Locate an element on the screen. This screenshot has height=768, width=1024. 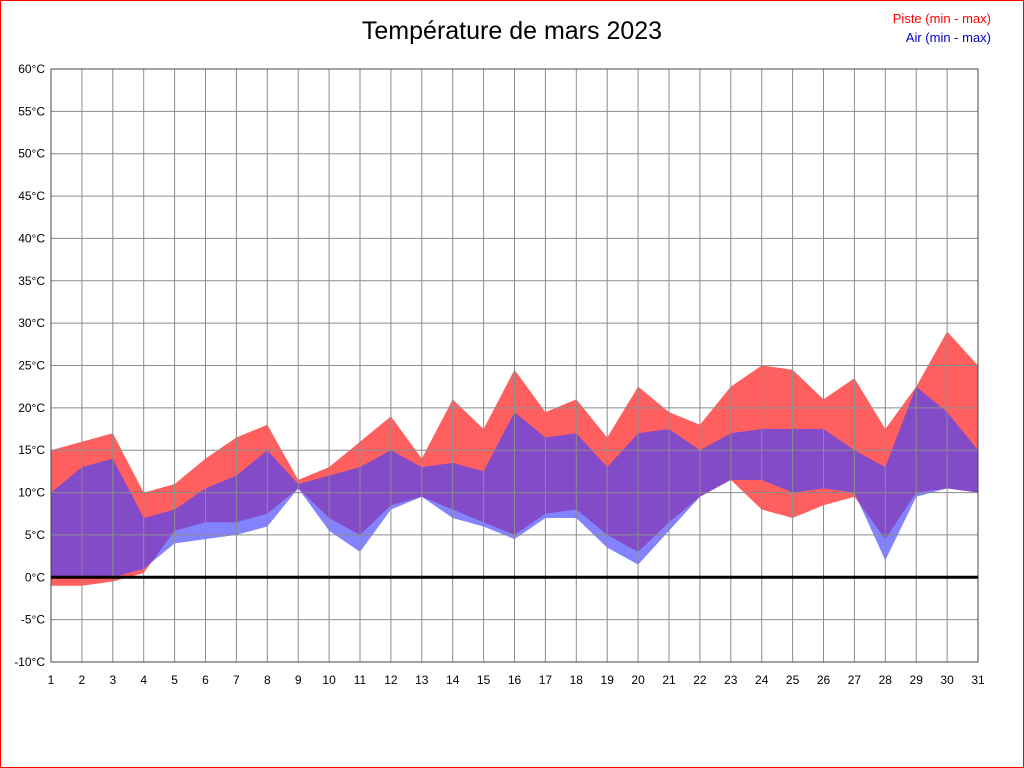
x-tick-label: 21 is located at coordinates (669, 680).